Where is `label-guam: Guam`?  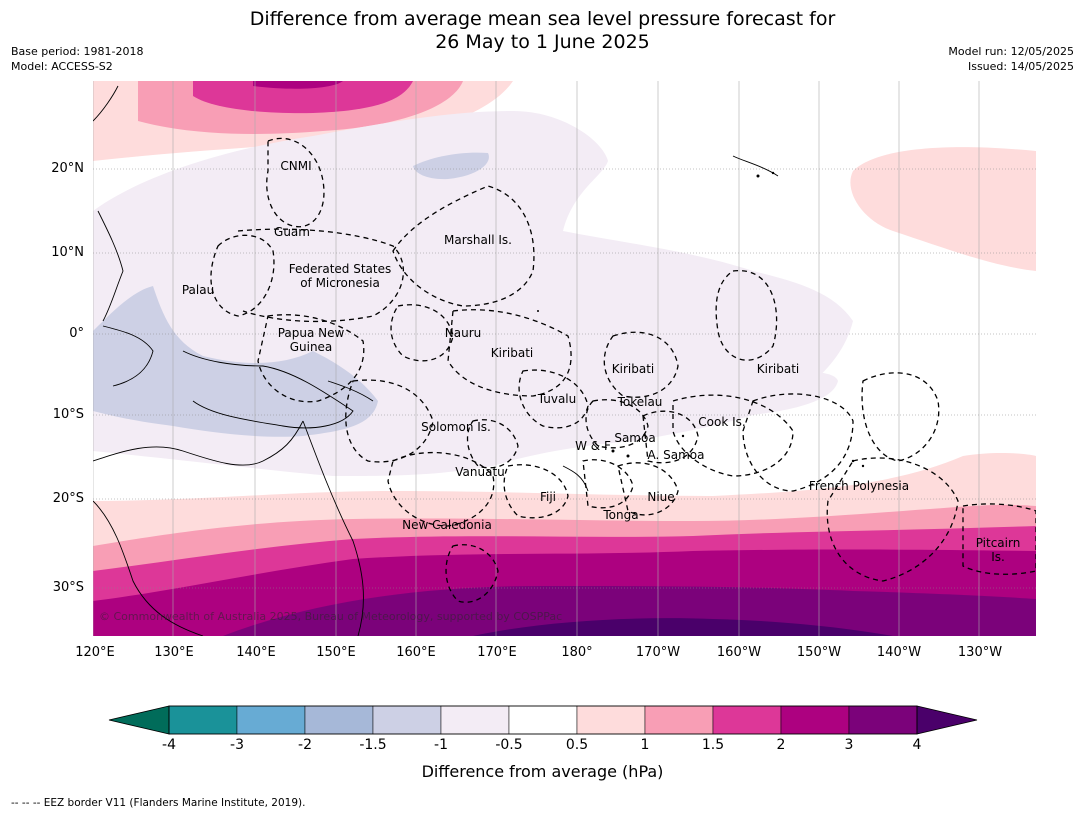 label-guam: Guam is located at coordinates (292, 232).